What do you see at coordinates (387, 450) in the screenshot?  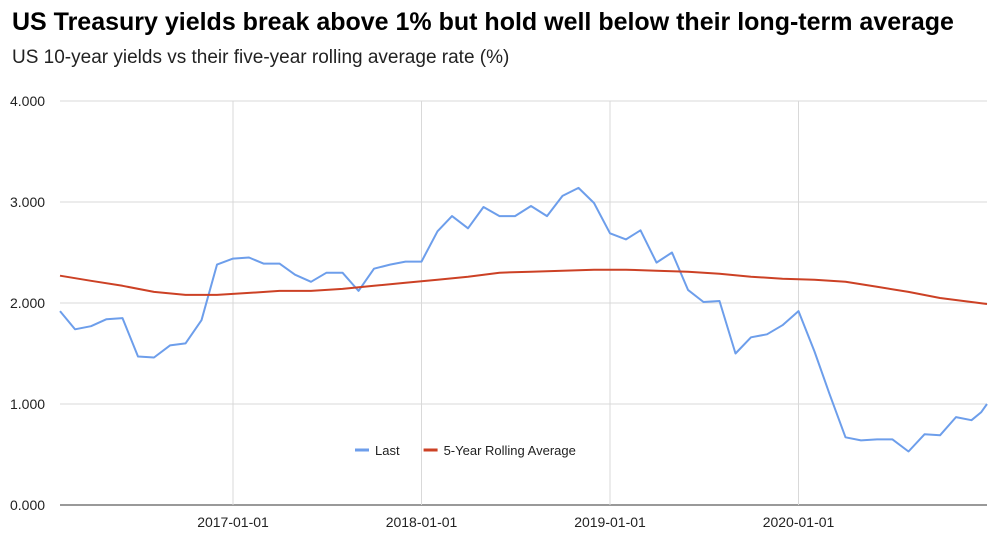 I see `legend-label-last: Last` at bounding box center [387, 450].